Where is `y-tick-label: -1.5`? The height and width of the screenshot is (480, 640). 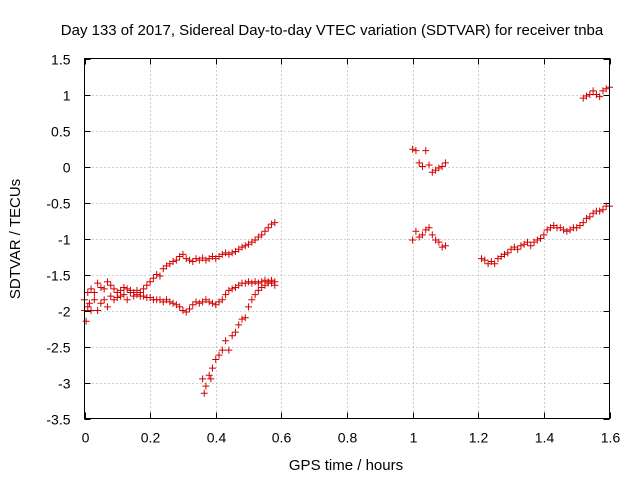
y-tick-label: -1.5 is located at coordinates (58, 276).